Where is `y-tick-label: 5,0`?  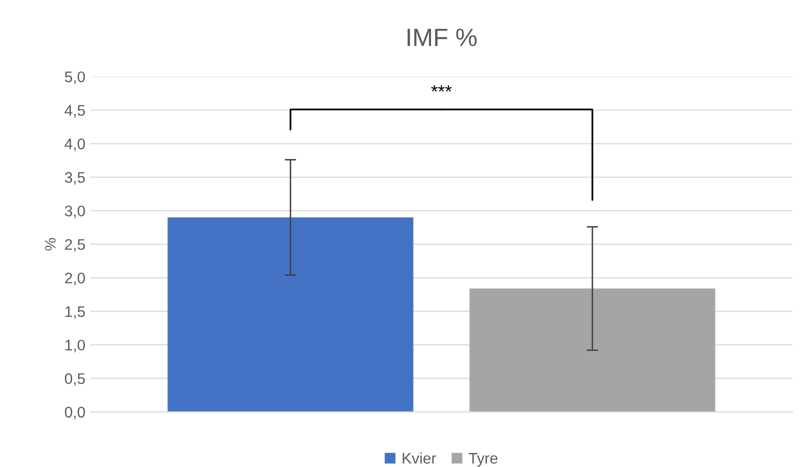 y-tick-label: 5,0 is located at coordinates (74, 77).